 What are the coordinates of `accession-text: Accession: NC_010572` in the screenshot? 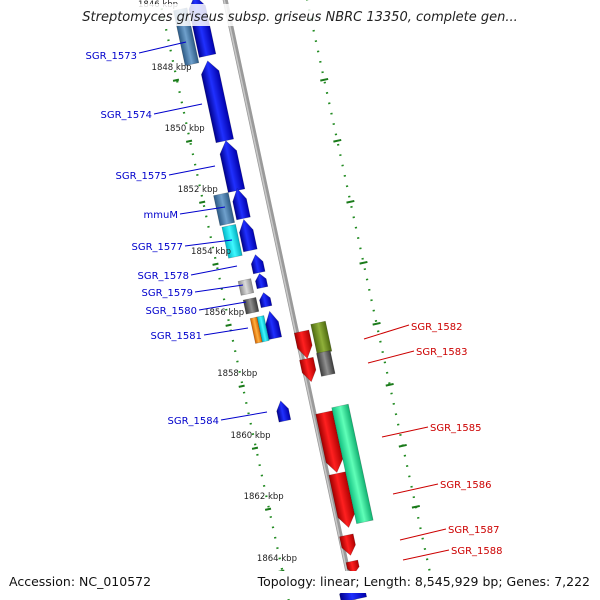 It's located at (80, 581).